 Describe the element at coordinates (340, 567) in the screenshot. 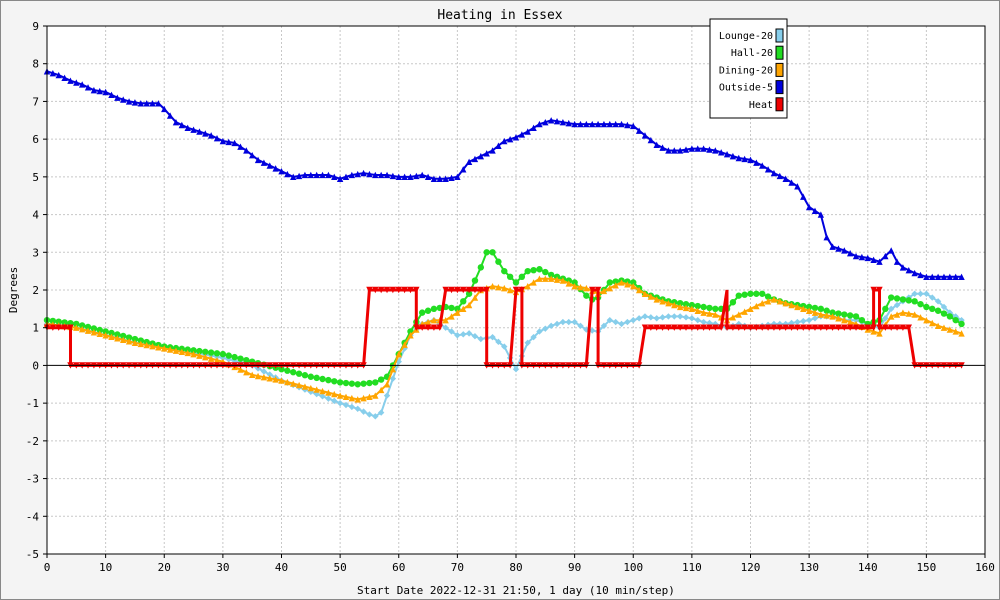

I see `x-tick-label: 50` at that location.